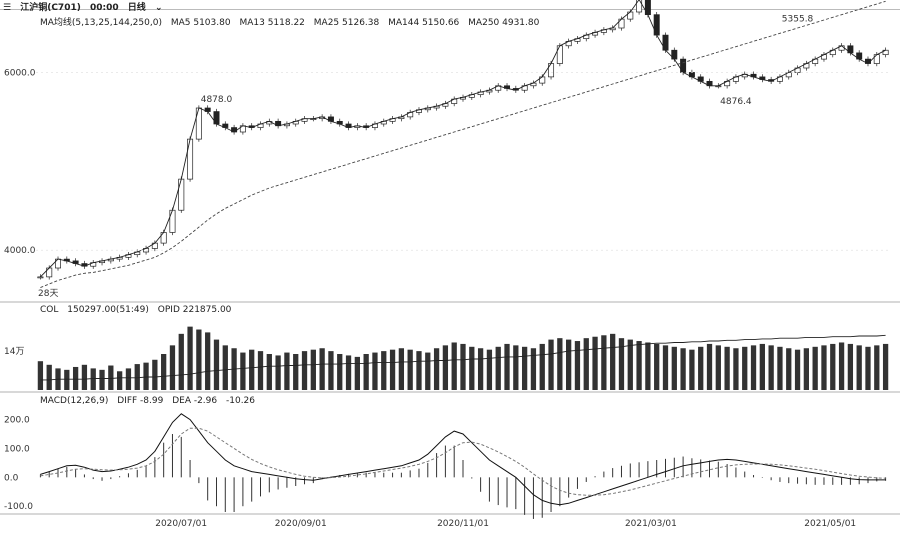 This screenshot has height=534, width=900. What do you see at coordinates (85, 6) in the screenshot?
I see `top-header: ☰ 江沪铜(C701) 00:00 日线 ⌄` at bounding box center [85, 6].